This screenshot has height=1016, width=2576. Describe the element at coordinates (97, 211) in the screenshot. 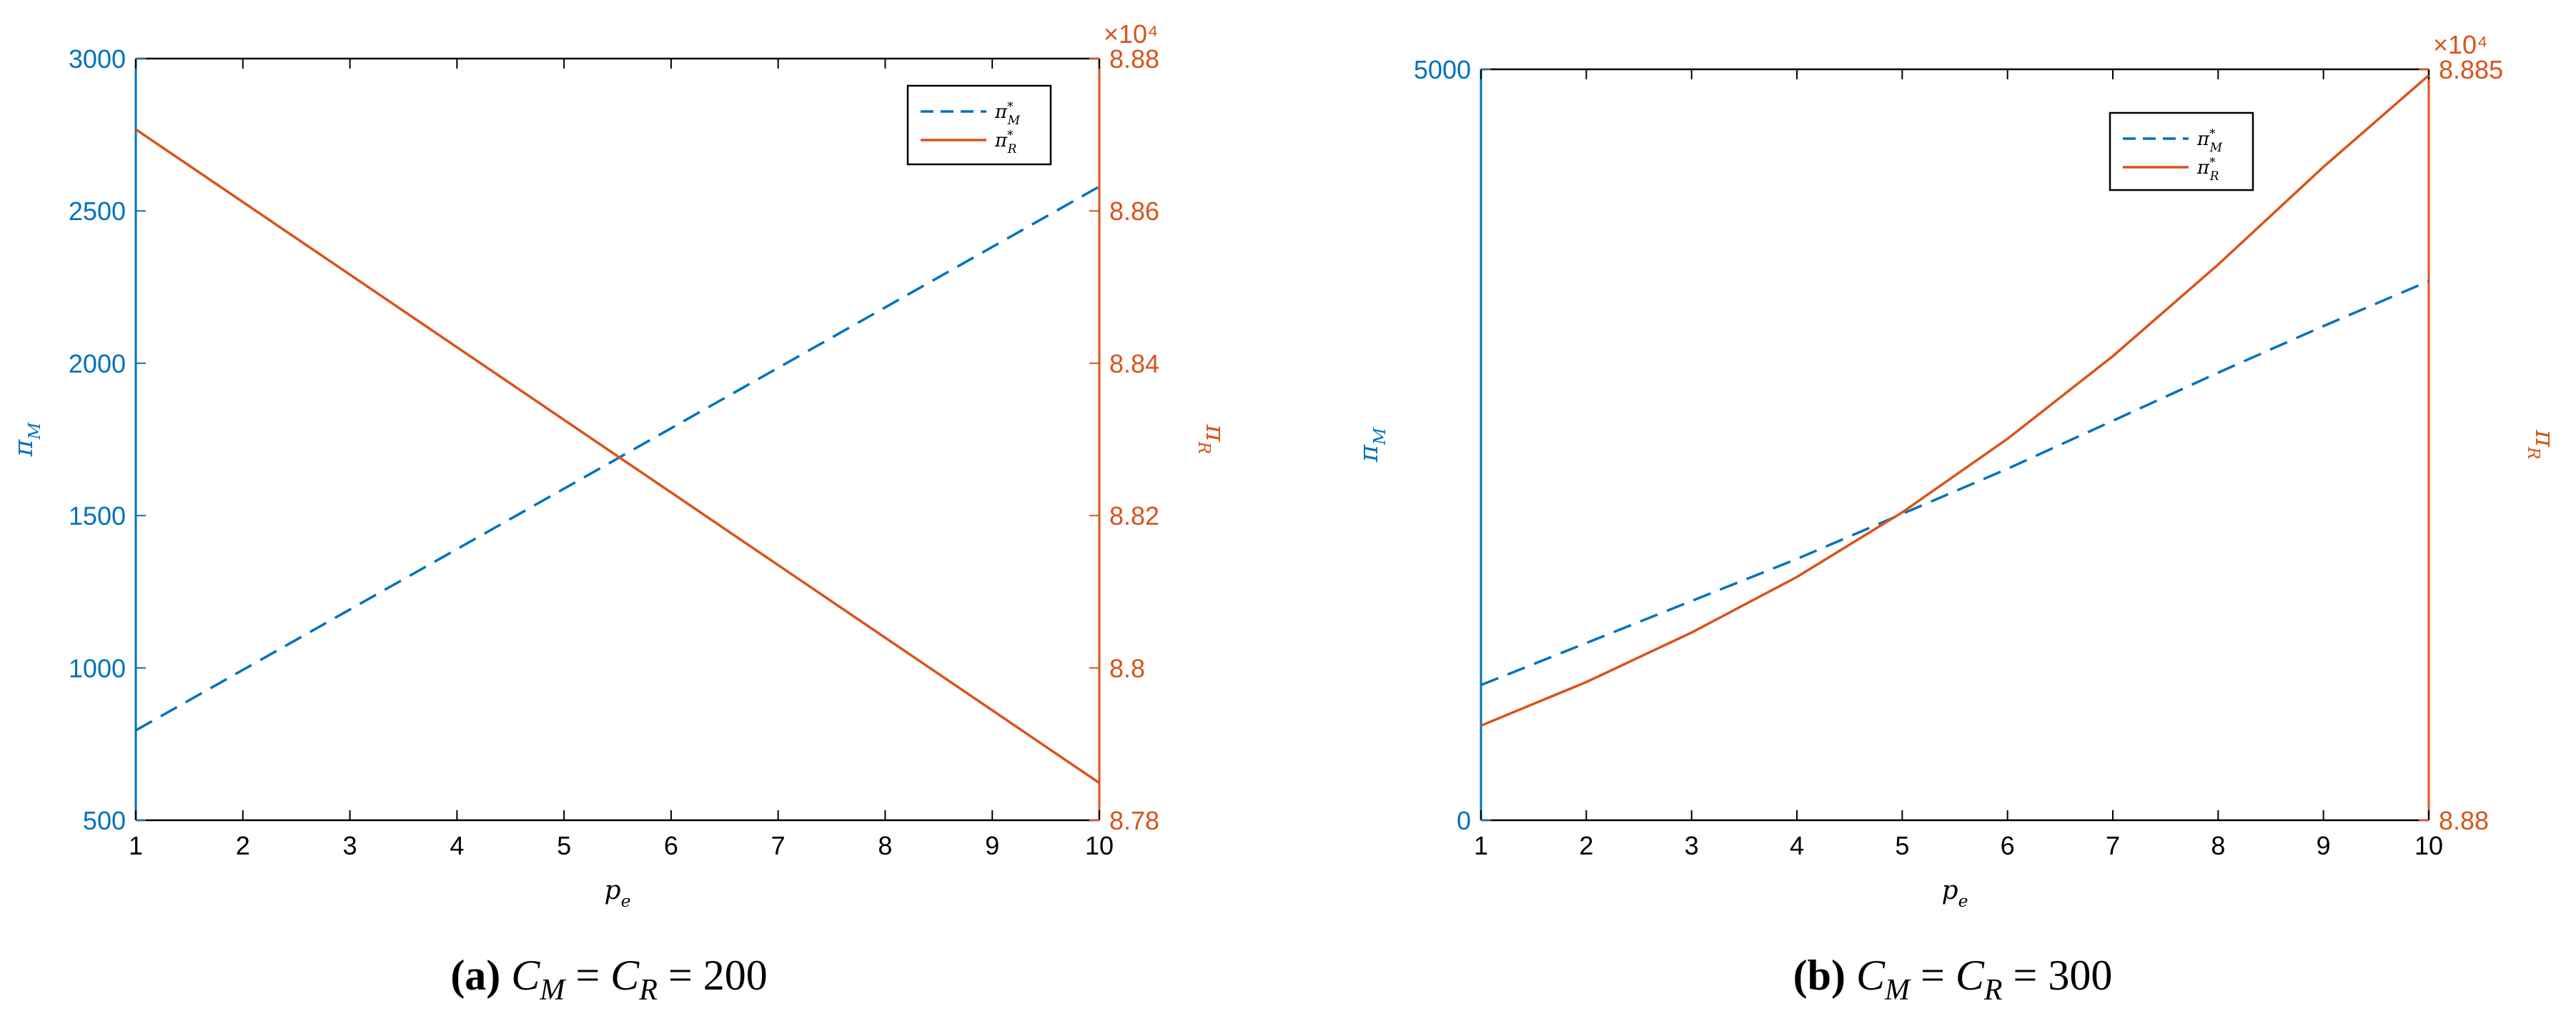

I see `left-y-tick-label: 2500` at that location.